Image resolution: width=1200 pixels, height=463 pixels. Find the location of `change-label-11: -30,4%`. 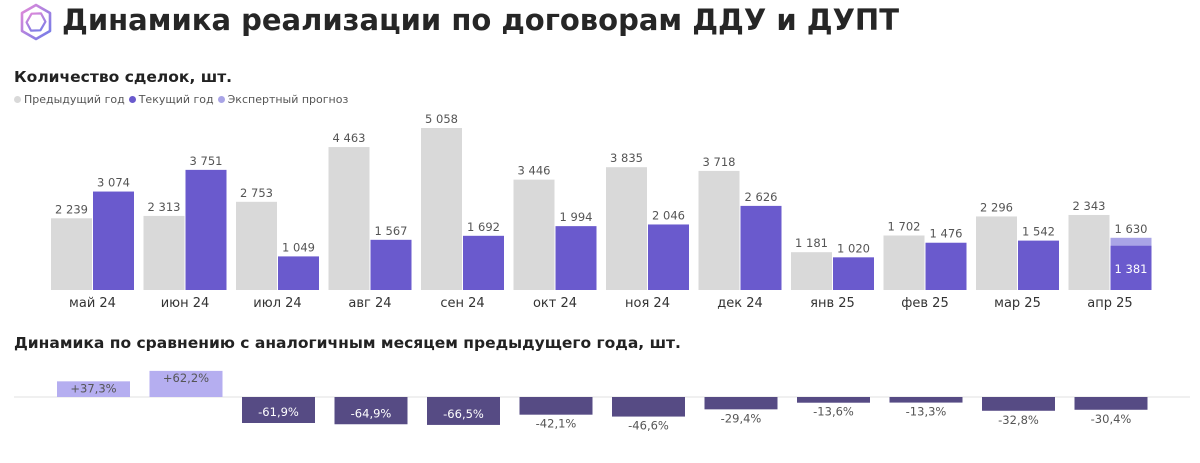

change-label-11: -30,4% is located at coordinates (1111, 419).